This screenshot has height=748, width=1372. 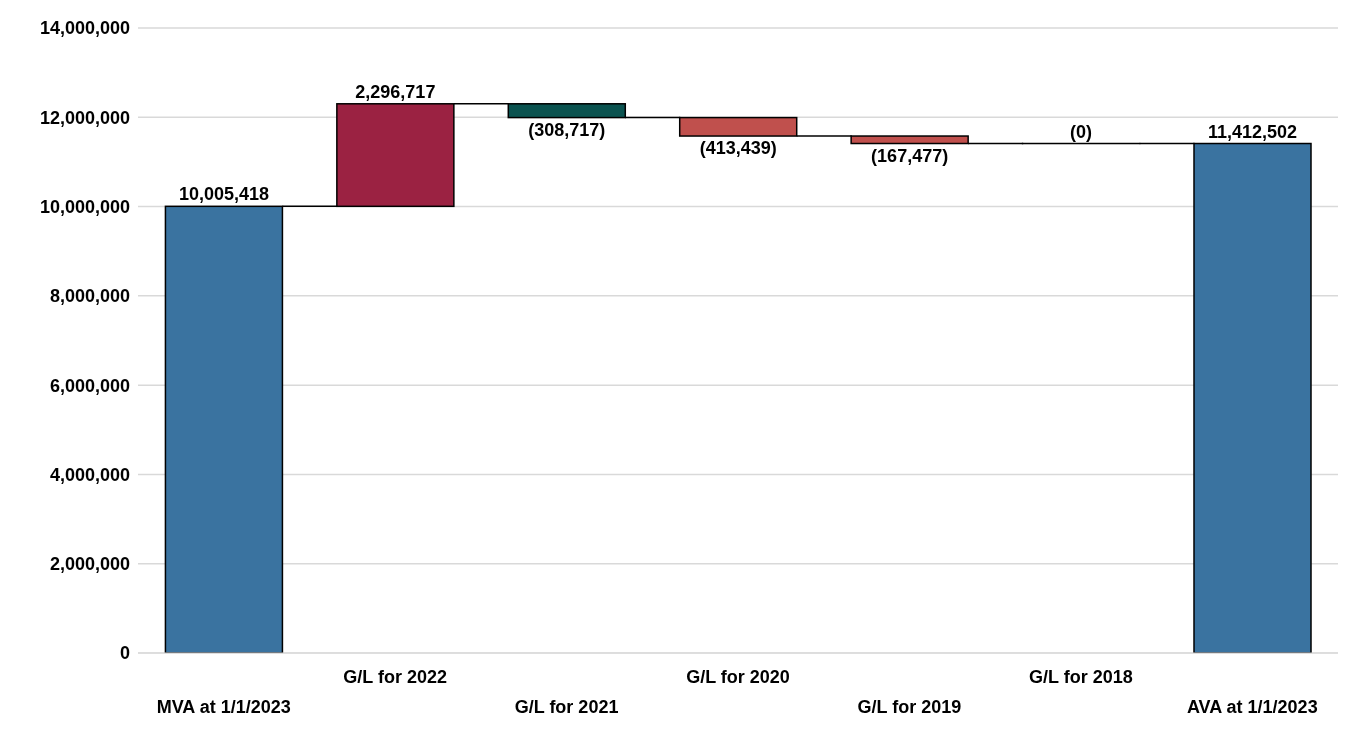 I want to click on y-tick-label: 4,000,000, so click(x=89, y=474).